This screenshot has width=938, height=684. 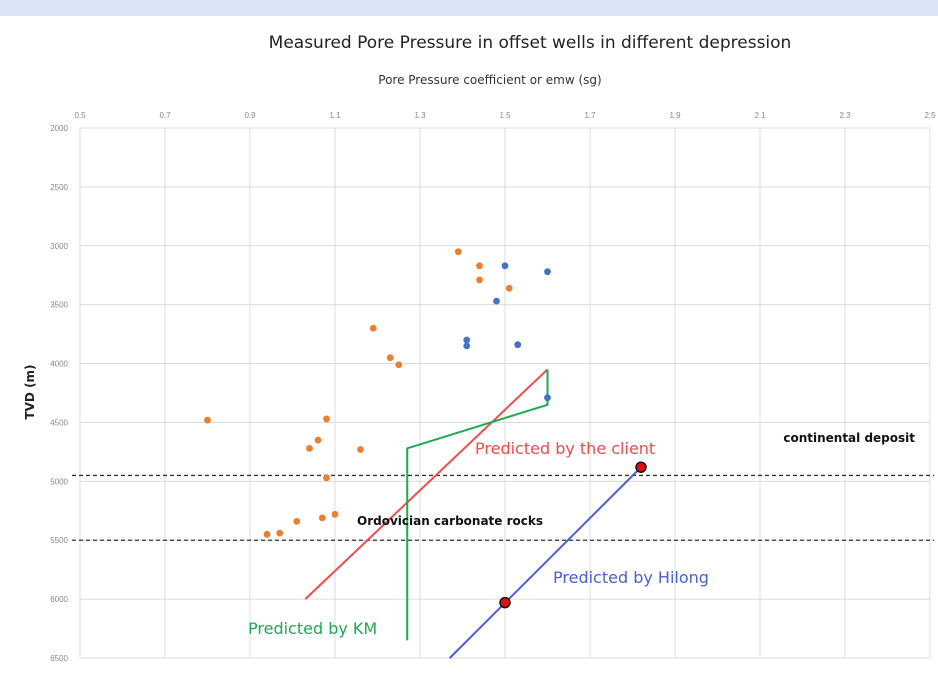 What do you see at coordinates (250, 115) in the screenshot?
I see `x-tick-label: 0.9` at bounding box center [250, 115].